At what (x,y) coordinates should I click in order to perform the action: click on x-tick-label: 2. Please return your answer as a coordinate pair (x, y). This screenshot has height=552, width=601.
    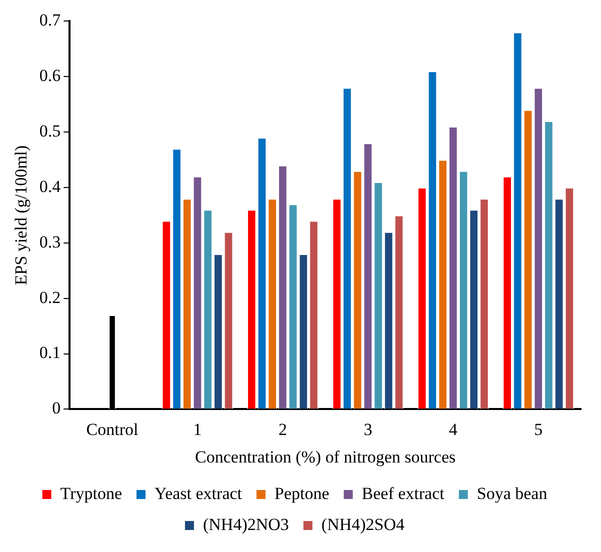
    Looking at the image, I should click on (282, 429).